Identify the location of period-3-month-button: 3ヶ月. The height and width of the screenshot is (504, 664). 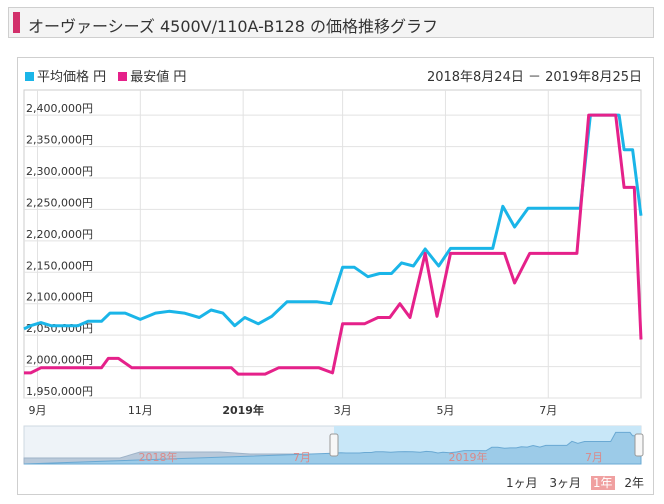
(565, 483).